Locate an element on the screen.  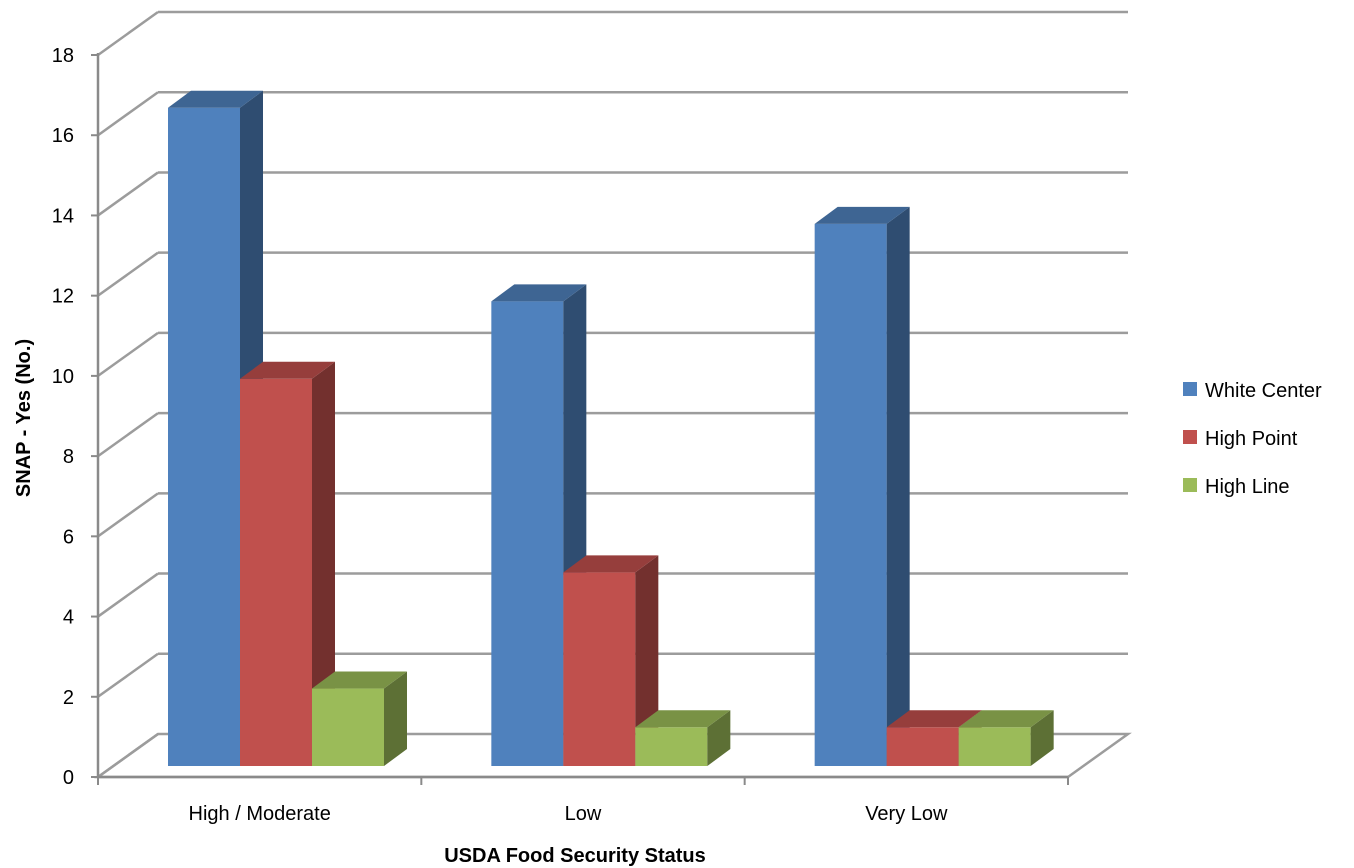
legend-entry: White Center is located at coordinates (1252, 391).